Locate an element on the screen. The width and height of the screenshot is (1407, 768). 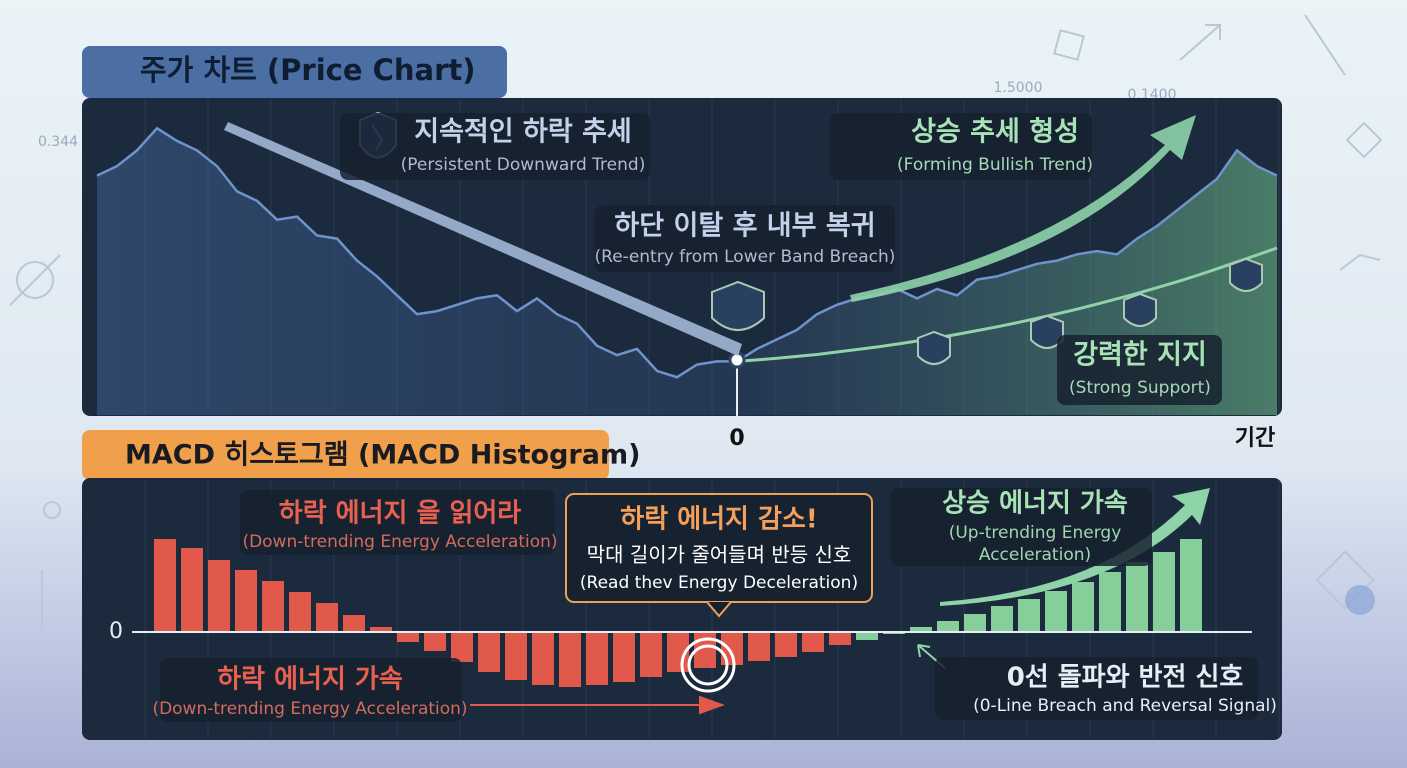
y-tick-label: 0 is located at coordinates (116, 631).